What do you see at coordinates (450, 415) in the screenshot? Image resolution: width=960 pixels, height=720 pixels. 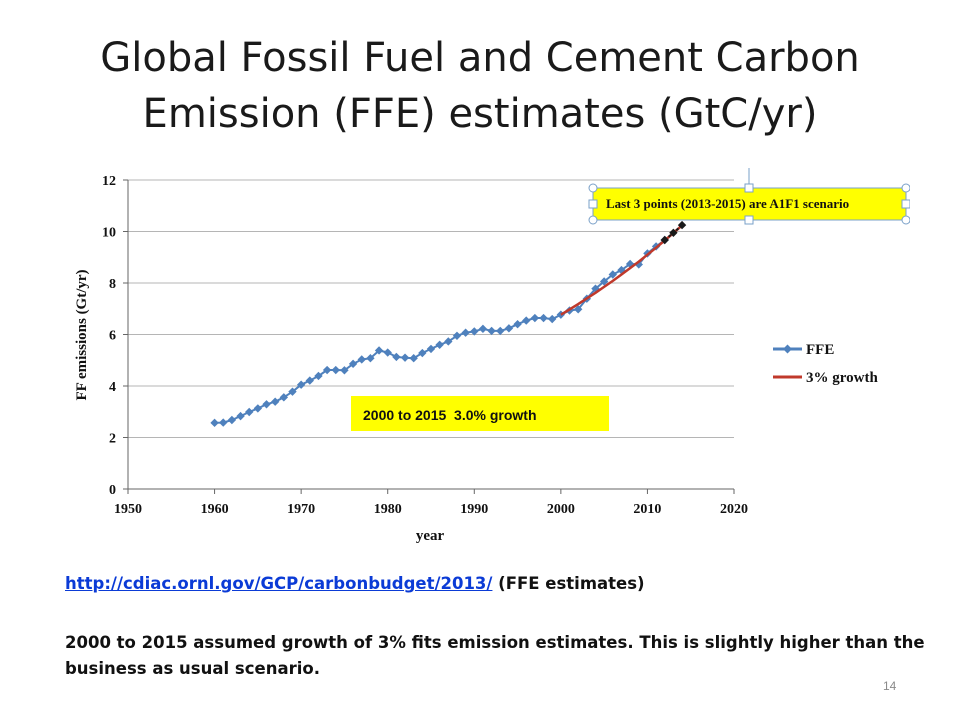 I see `growth-annotation-text: 2000 to 2015 3.0% growth` at bounding box center [450, 415].